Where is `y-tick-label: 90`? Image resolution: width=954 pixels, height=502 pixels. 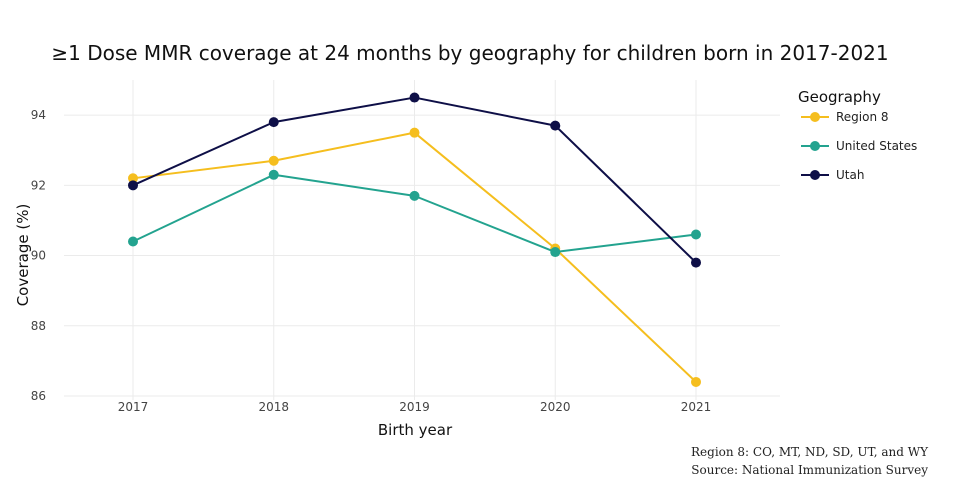
y-tick-label: 90 is located at coordinates (38, 256).